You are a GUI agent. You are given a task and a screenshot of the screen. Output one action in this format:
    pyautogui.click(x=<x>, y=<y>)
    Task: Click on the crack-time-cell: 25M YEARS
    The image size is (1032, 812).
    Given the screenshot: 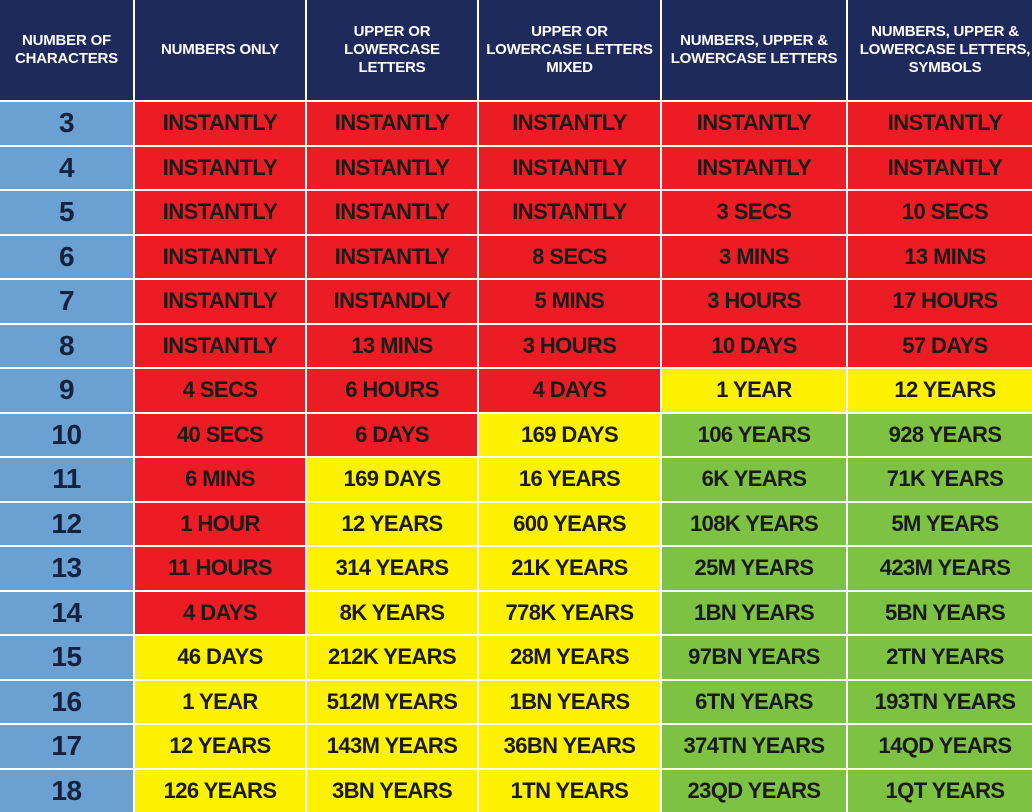 What is the action you would take?
    pyautogui.click(x=754, y=568)
    